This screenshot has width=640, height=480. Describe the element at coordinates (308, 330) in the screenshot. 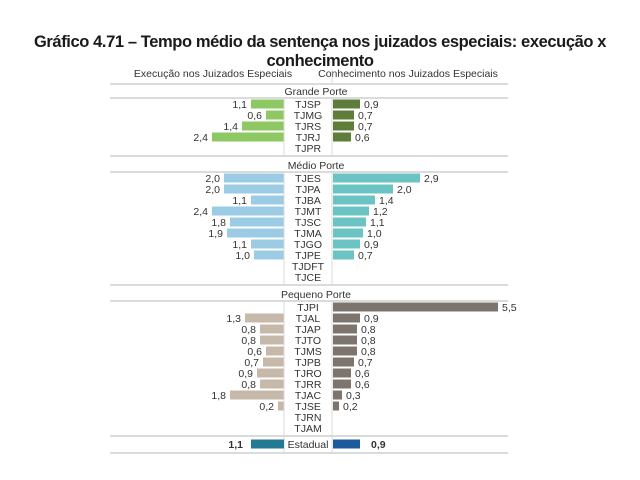

I see `category-label: TJAP` at that location.